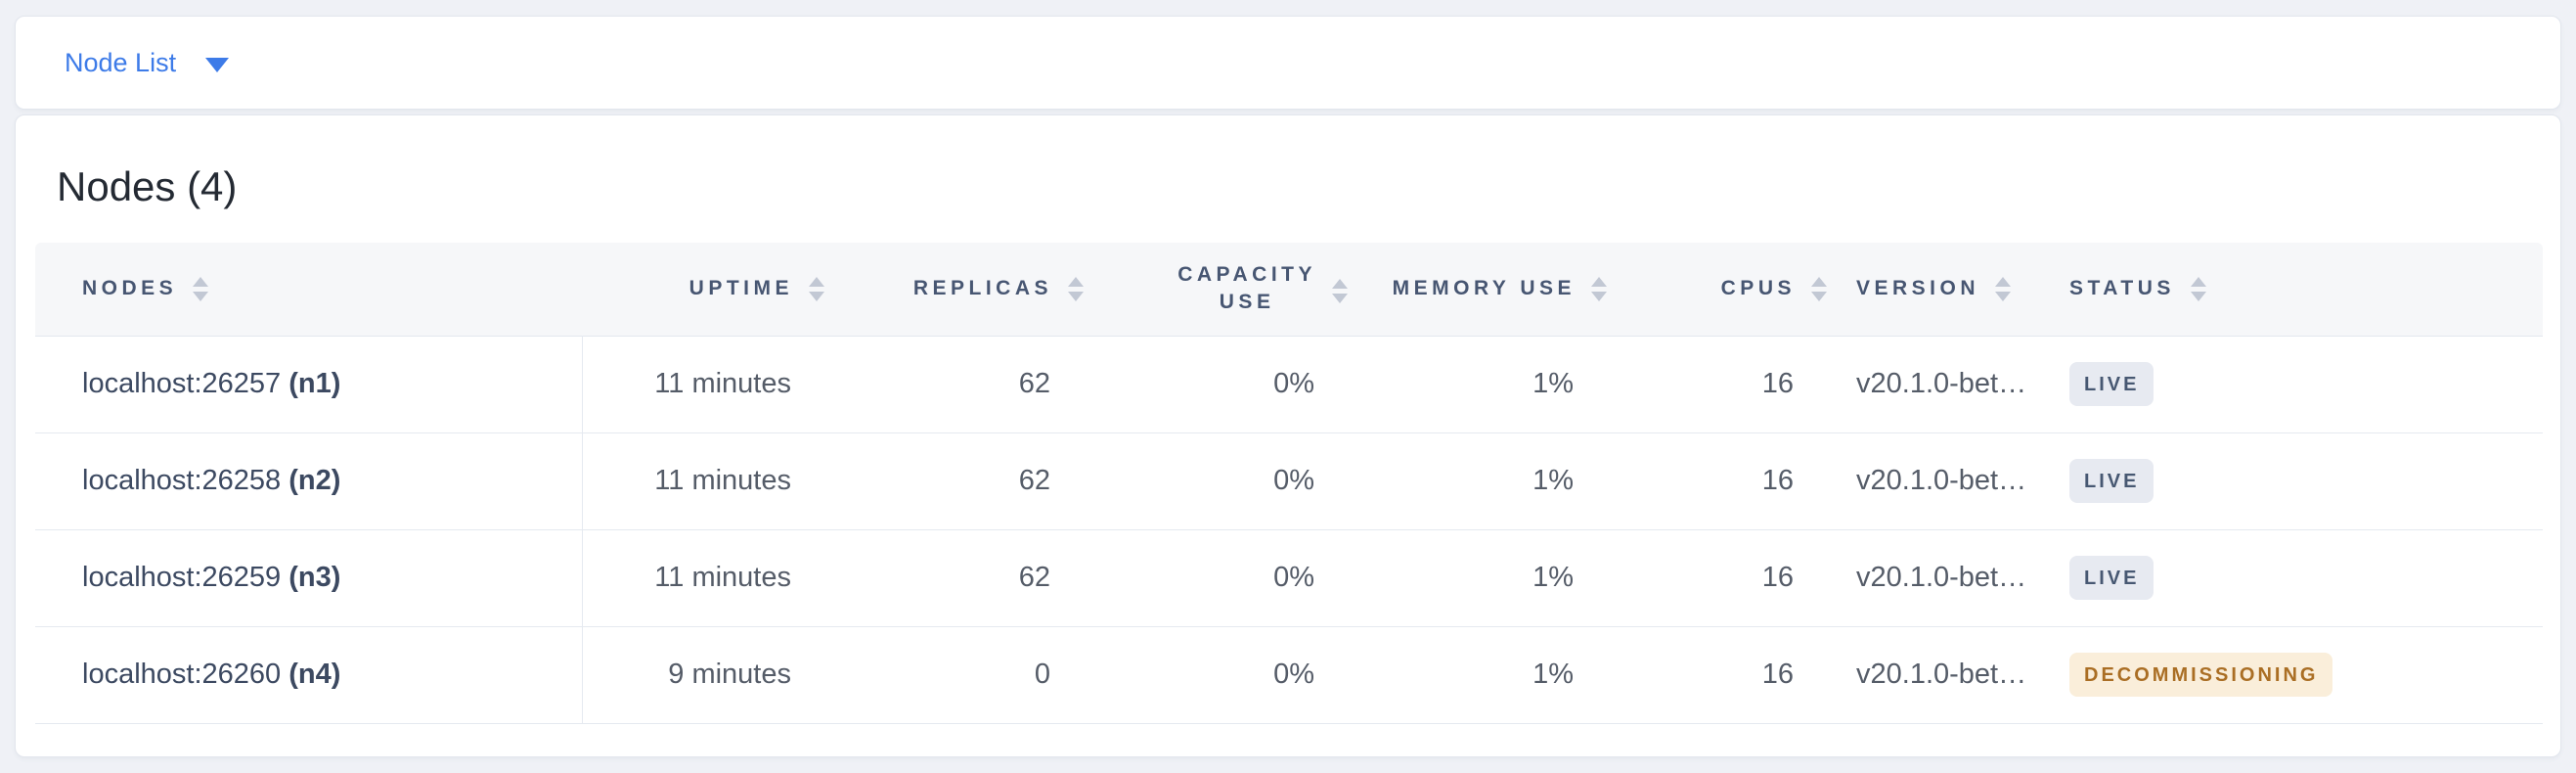 The image size is (2576, 773). Describe the element at coordinates (147, 186) in the screenshot. I see `page-title: Nodes (4)` at that location.